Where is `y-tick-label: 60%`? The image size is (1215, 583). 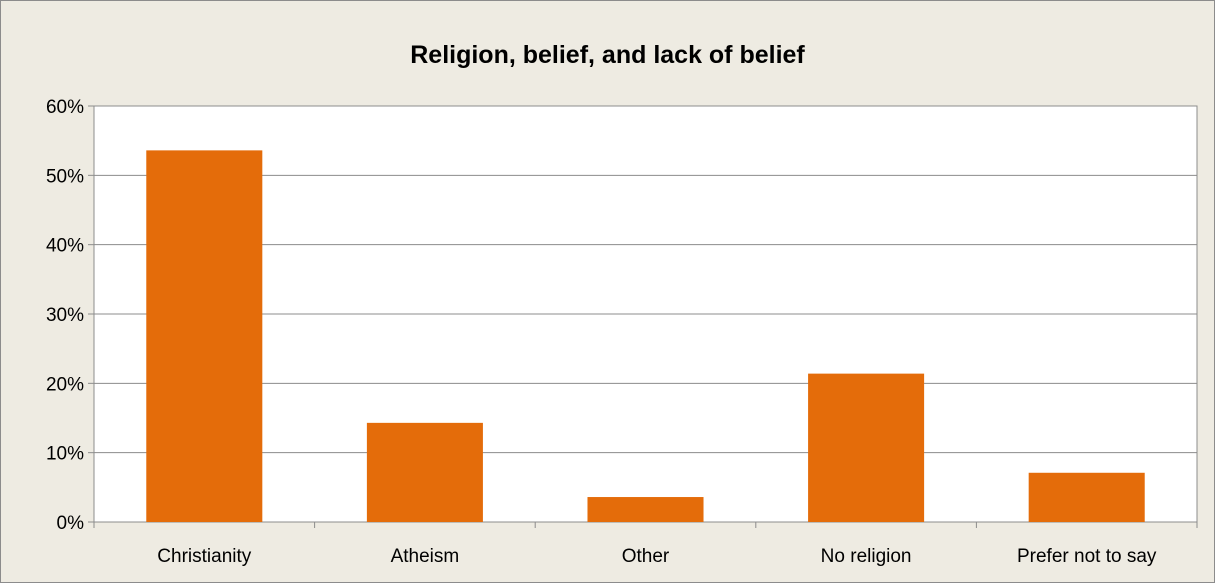 y-tick-label: 60% is located at coordinates (65, 107).